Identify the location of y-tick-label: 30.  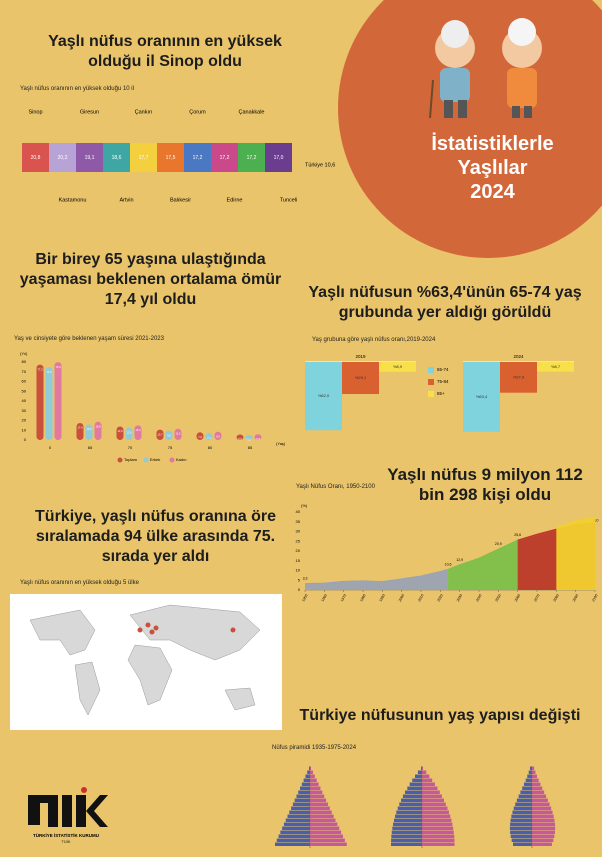
(24, 410).